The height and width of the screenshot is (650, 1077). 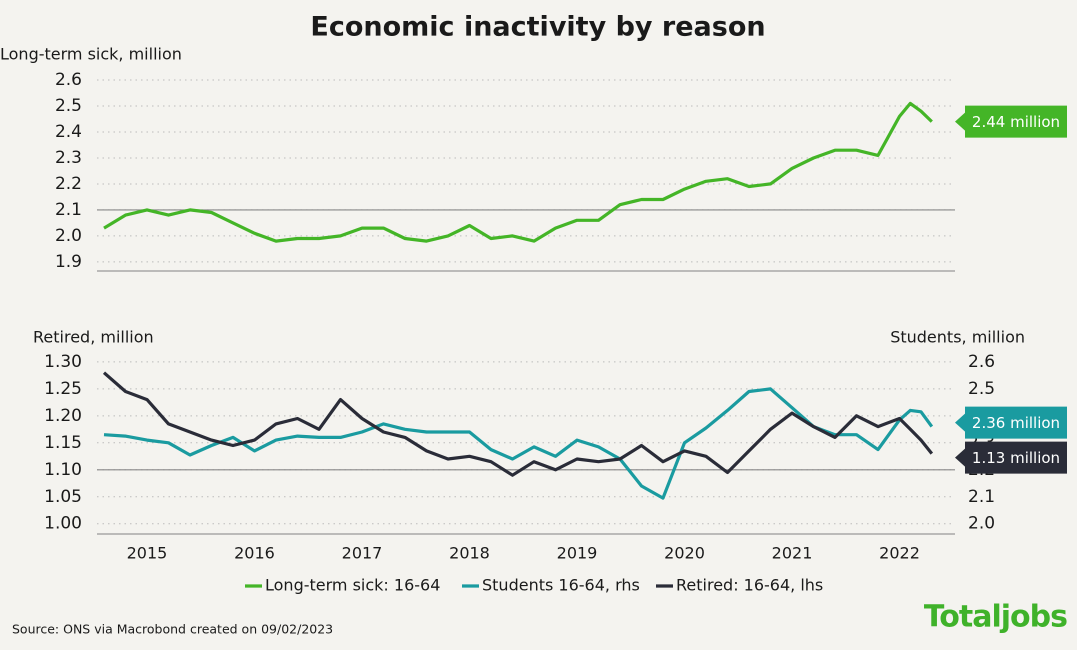 I want to click on x-tick-label: 2017, so click(x=362, y=553).